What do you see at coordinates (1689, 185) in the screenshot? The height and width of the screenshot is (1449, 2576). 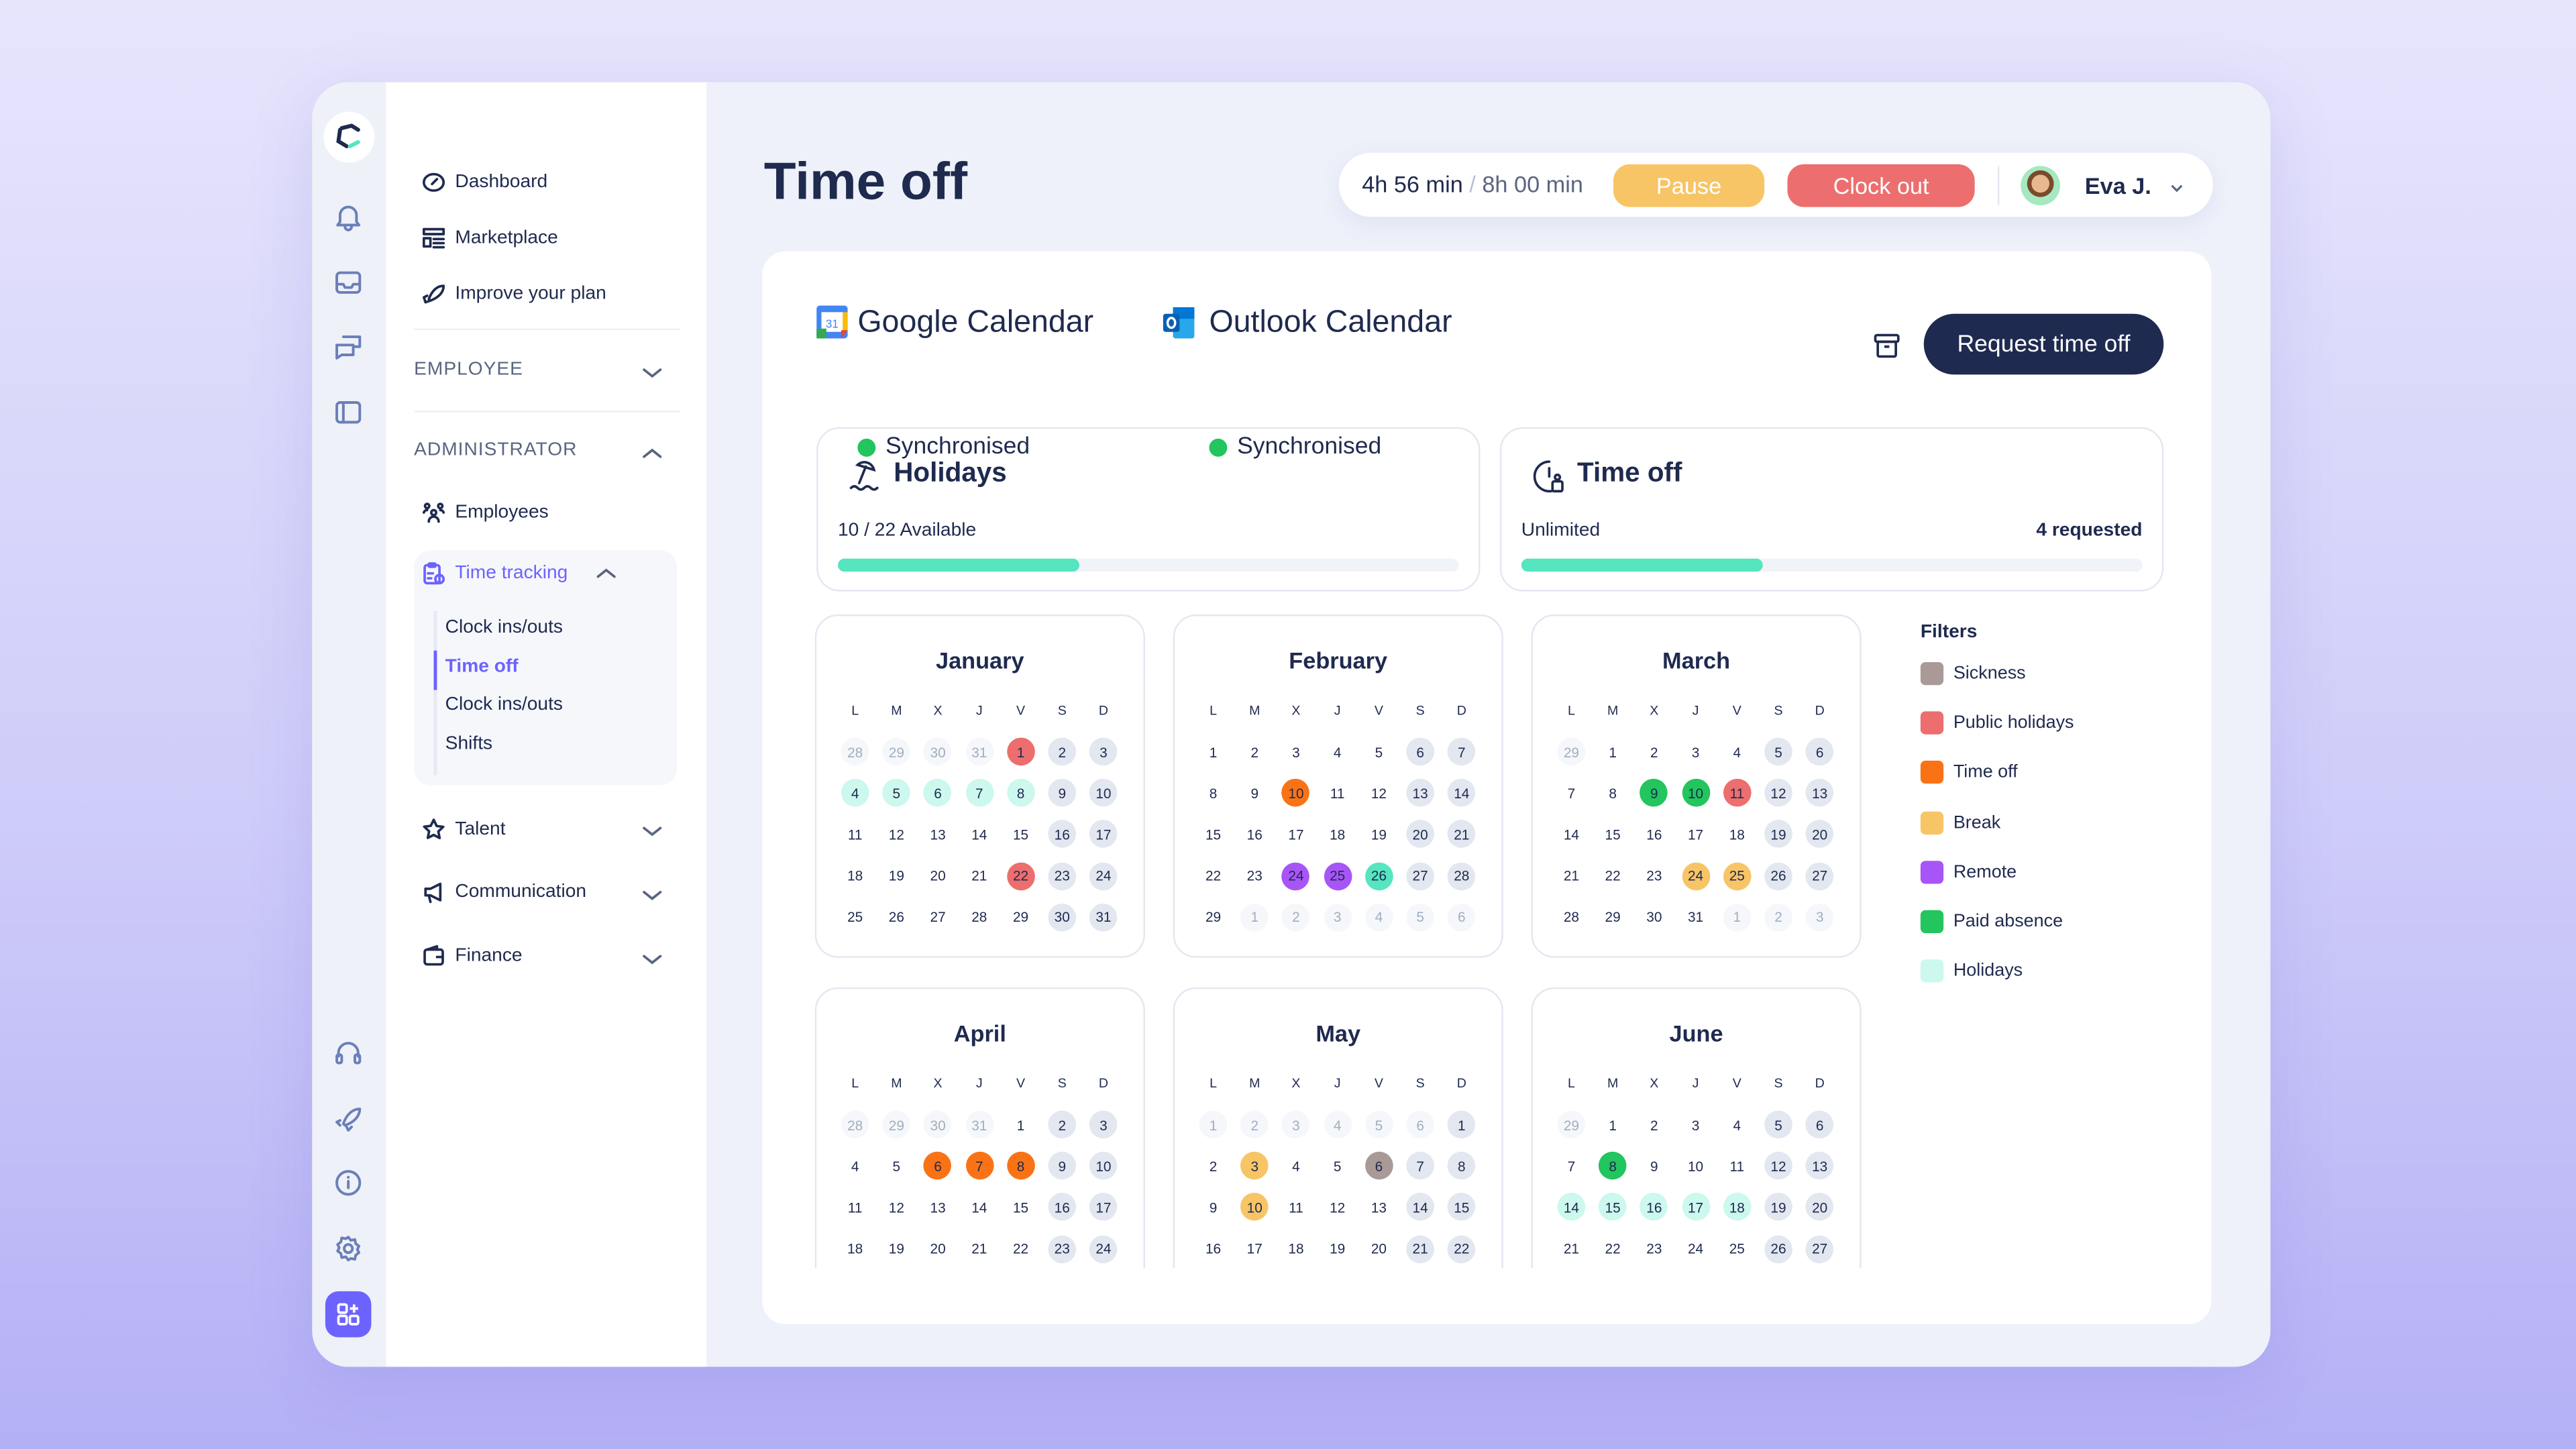 I see `pause-button: Pause` at bounding box center [1689, 185].